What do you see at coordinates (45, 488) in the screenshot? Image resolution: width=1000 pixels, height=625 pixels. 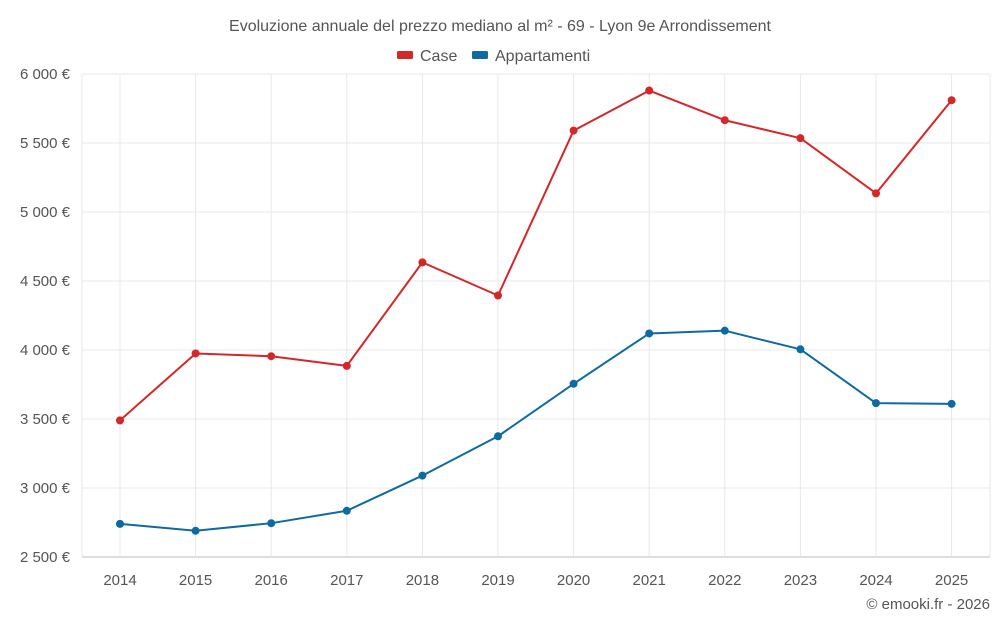 I see `y-tick-label: 3 000 €` at bounding box center [45, 488].